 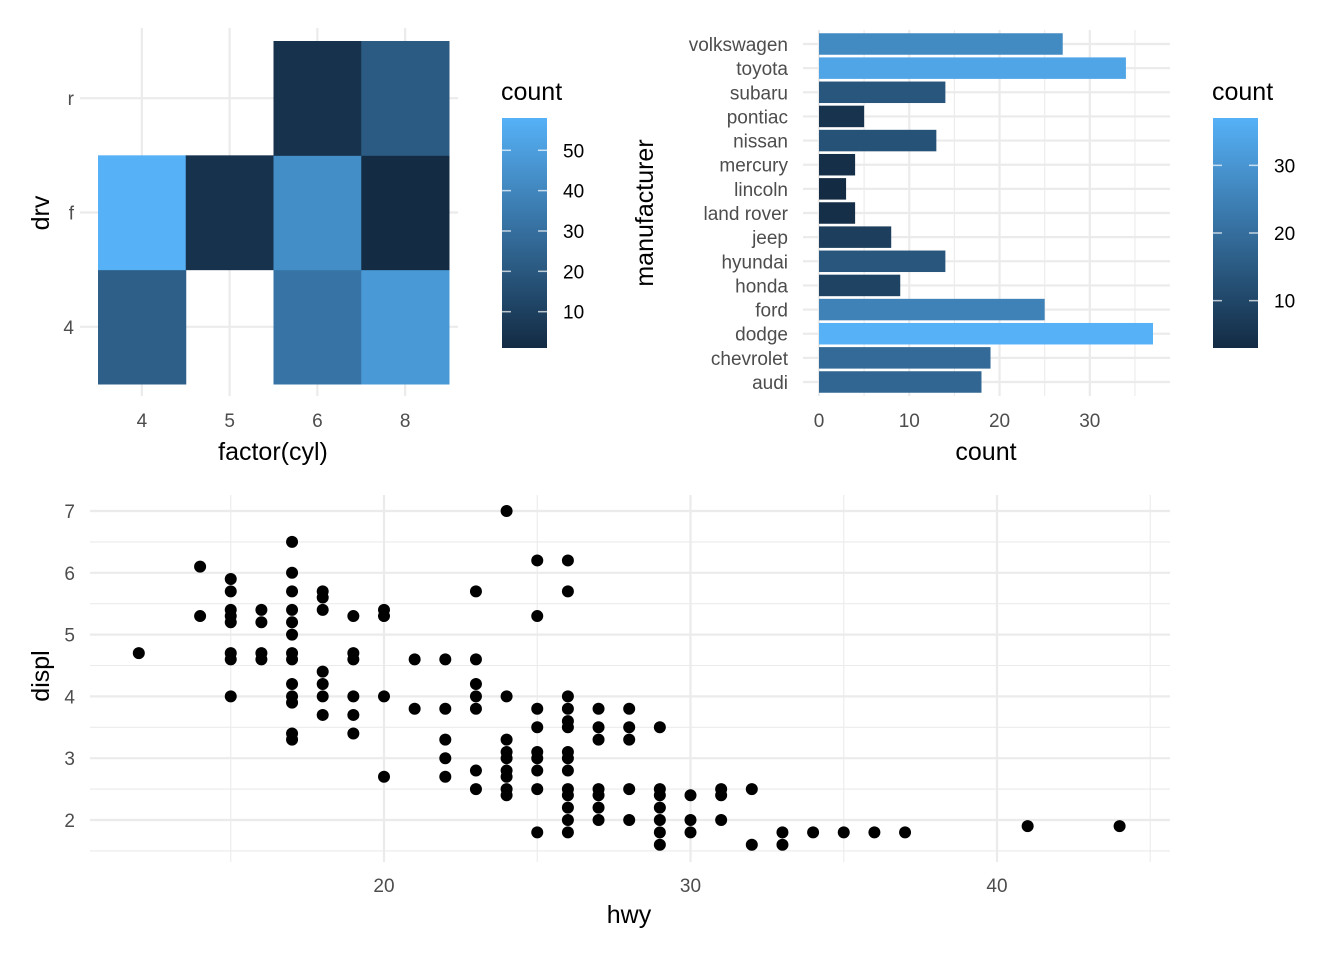 What do you see at coordinates (274, 421) in the screenshot?
I see `heatmap-x-tick-labels: 4 5 6 8` at bounding box center [274, 421].